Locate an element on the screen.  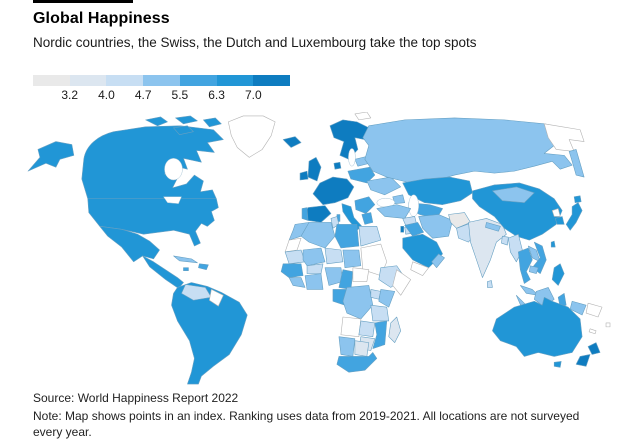
region-nepal is located at coordinates (493, 227).